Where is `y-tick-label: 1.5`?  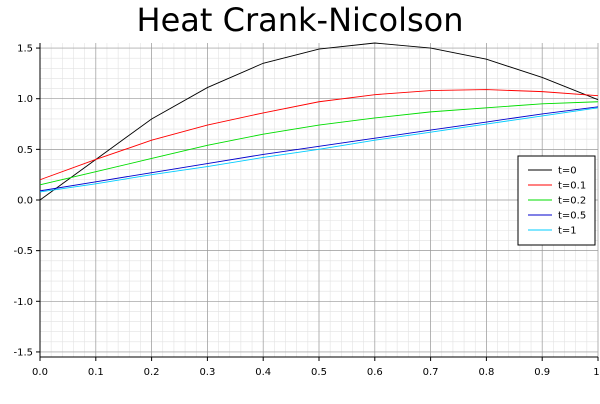 y-tick-label: 1.5 is located at coordinates (25, 49).